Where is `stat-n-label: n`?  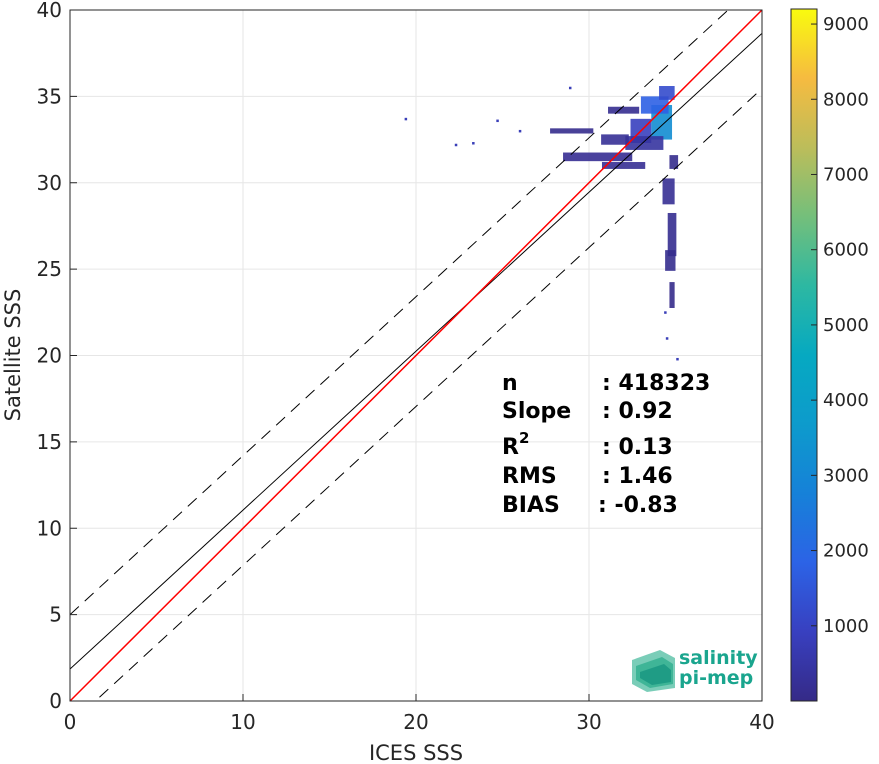 stat-n-label: n is located at coordinates (510, 383).